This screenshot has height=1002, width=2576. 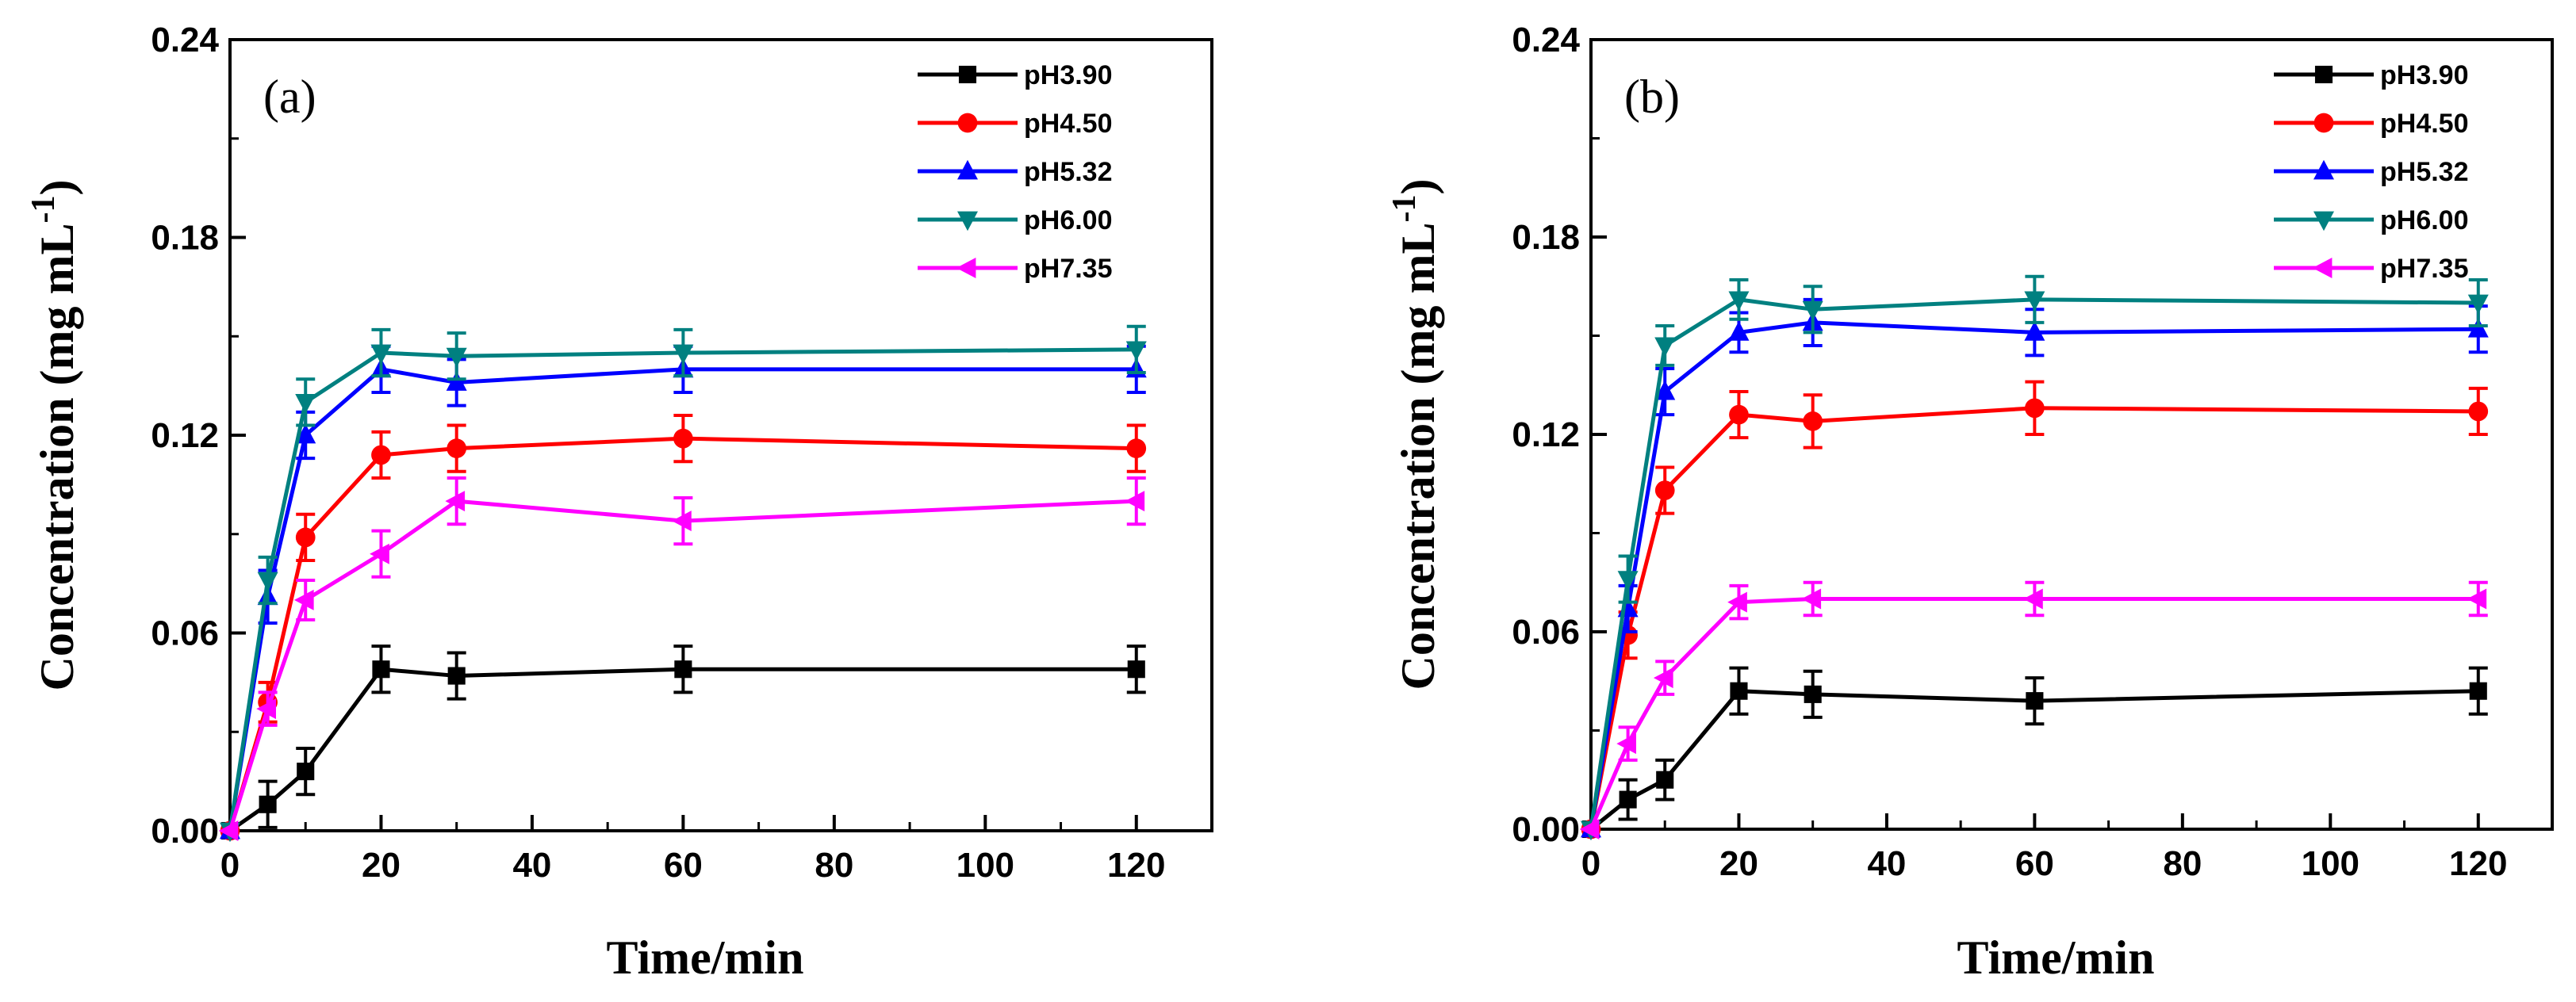 What do you see at coordinates (684, 866) in the screenshot?
I see `x-tick-label: 60` at bounding box center [684, 866].